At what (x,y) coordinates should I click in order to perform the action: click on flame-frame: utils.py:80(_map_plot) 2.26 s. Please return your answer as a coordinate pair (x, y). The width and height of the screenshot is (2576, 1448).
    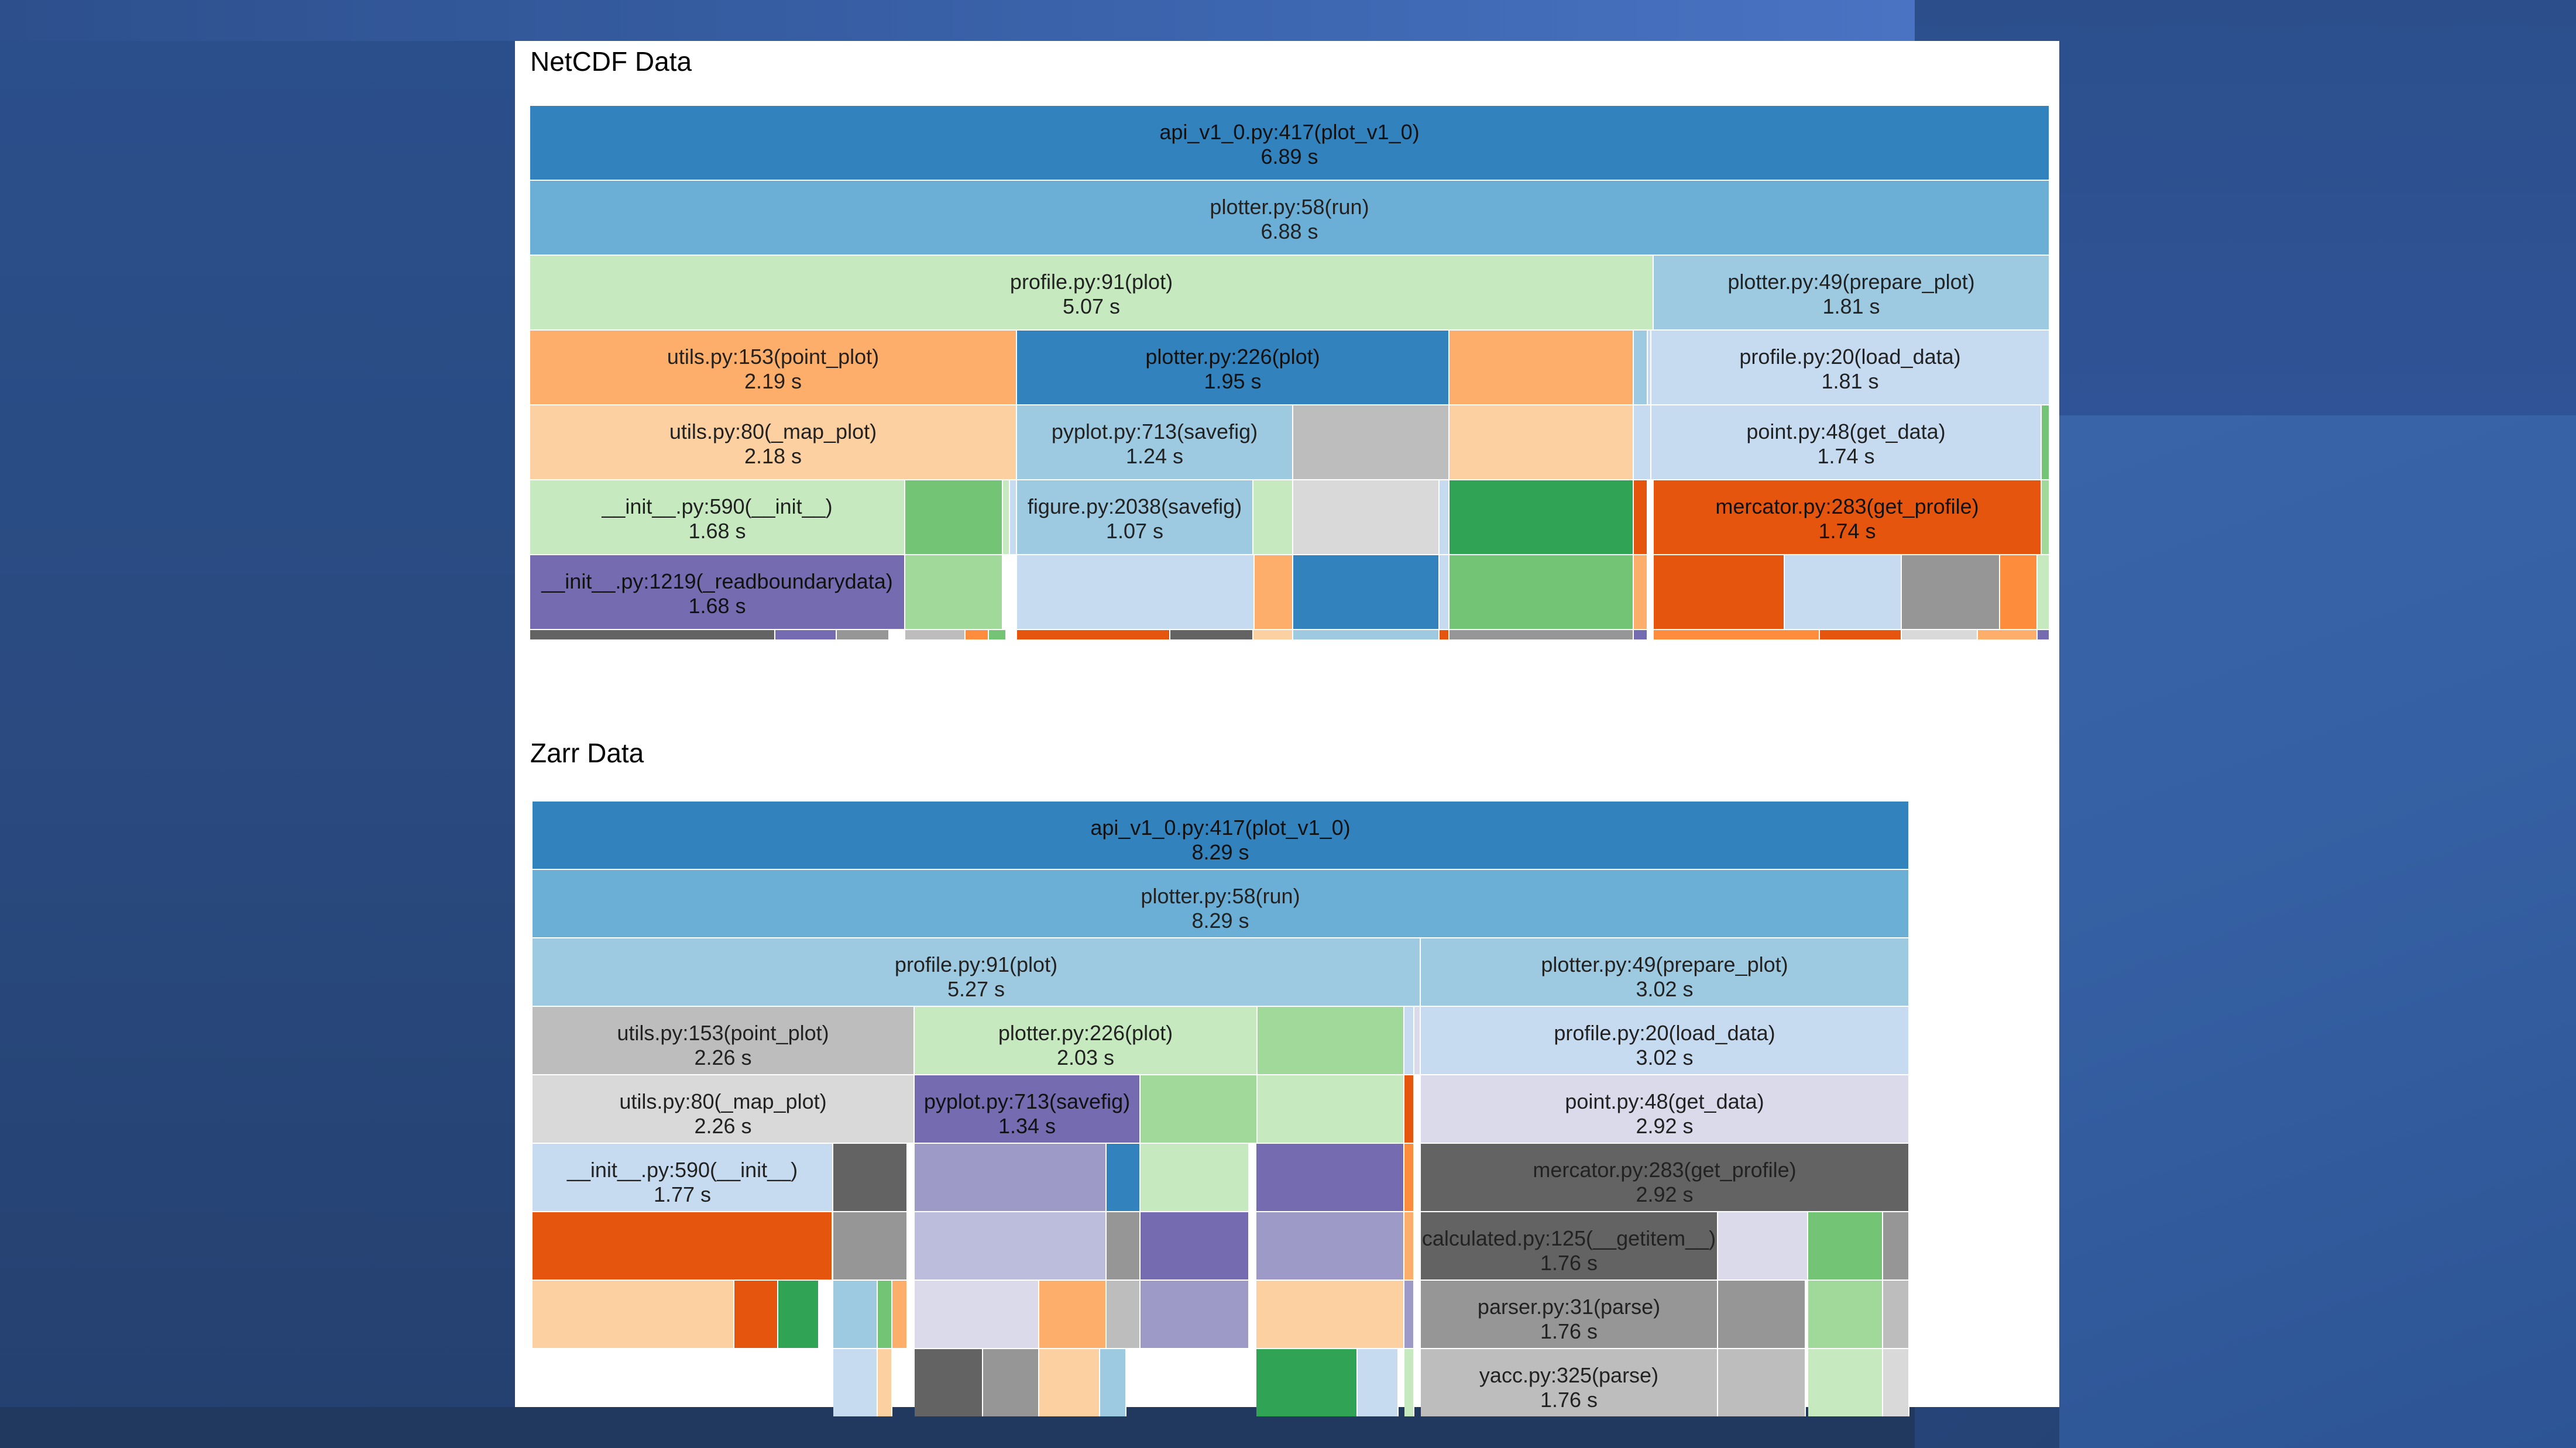
    Looking at the image, I should click on (724, 1109).